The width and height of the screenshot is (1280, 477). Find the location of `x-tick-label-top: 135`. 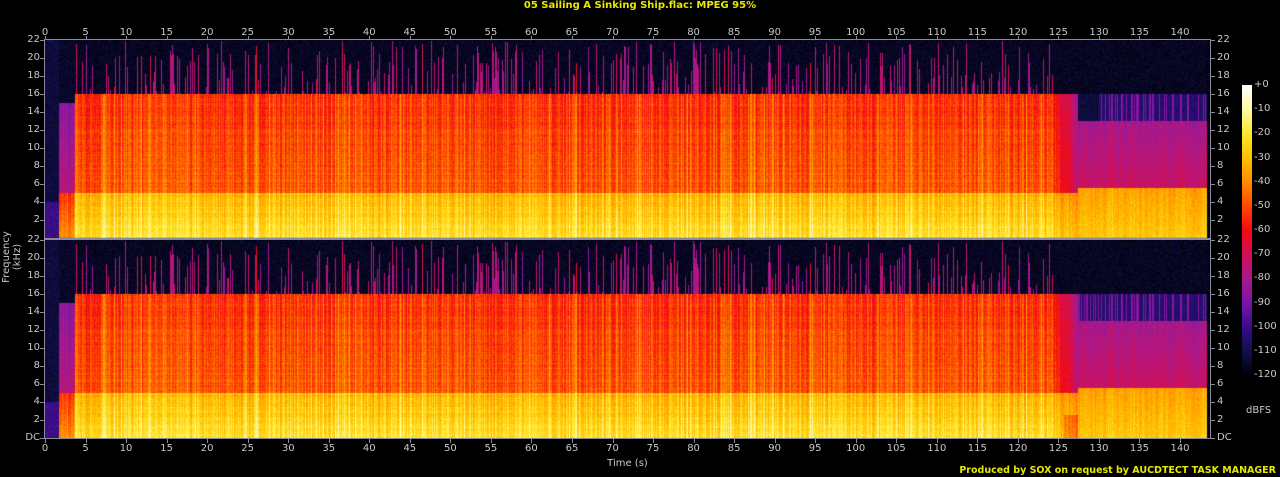

x-tick-label-top: 135 is located at coordinates (1139, 32).